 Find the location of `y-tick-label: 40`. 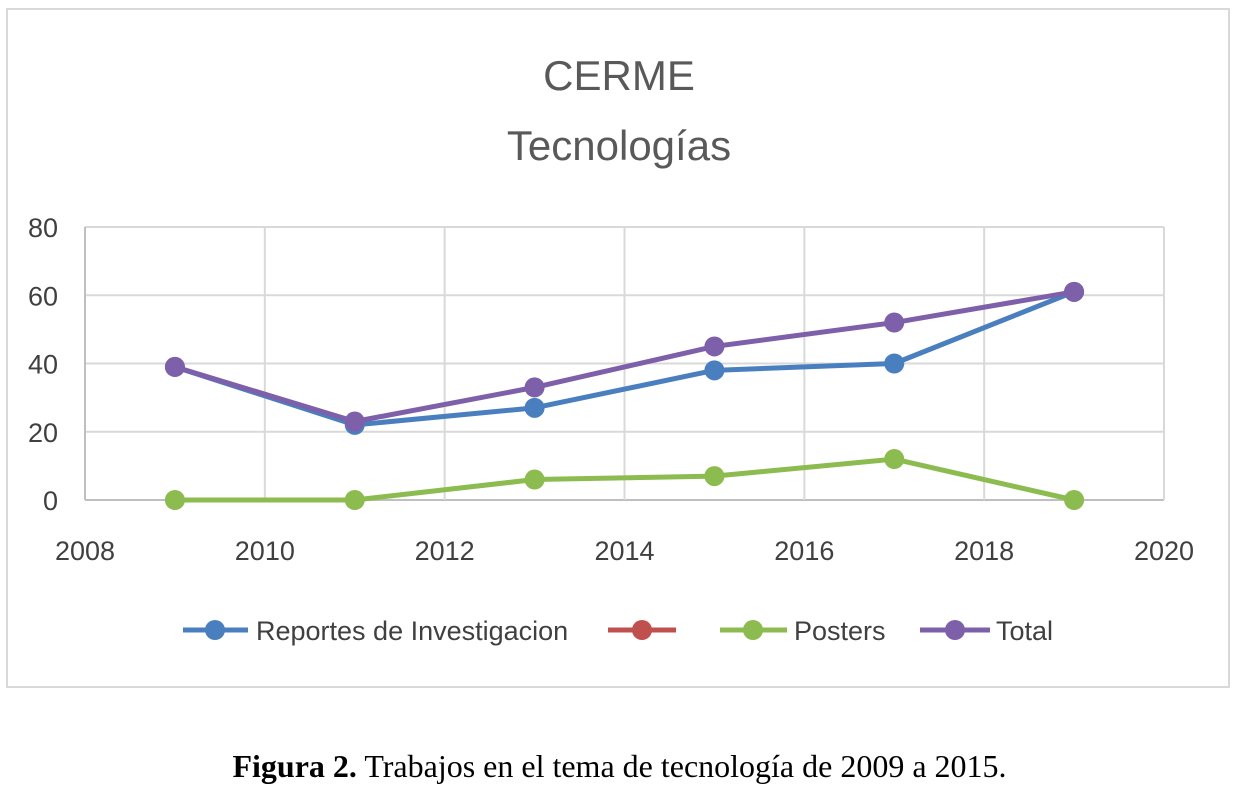

y-tick-label: 40 is located at coordinates (43, 365).